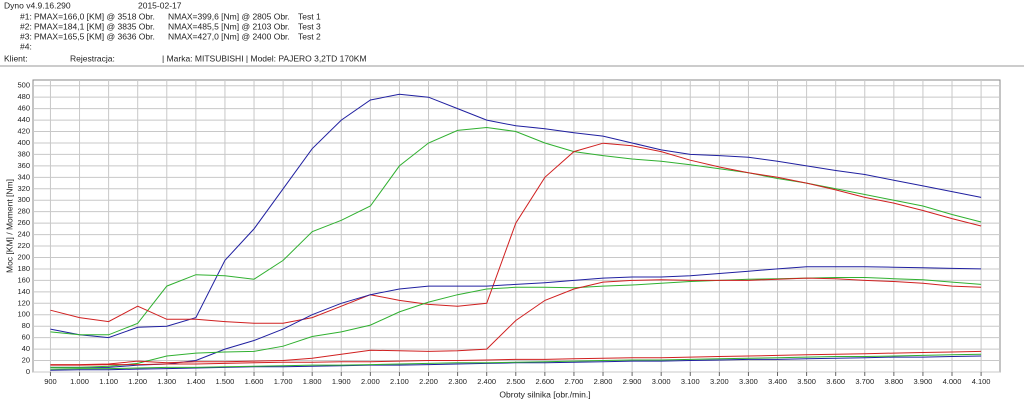 The image size is (1024, 404). I want to click on run-name: Test 2, so click(309, 36).